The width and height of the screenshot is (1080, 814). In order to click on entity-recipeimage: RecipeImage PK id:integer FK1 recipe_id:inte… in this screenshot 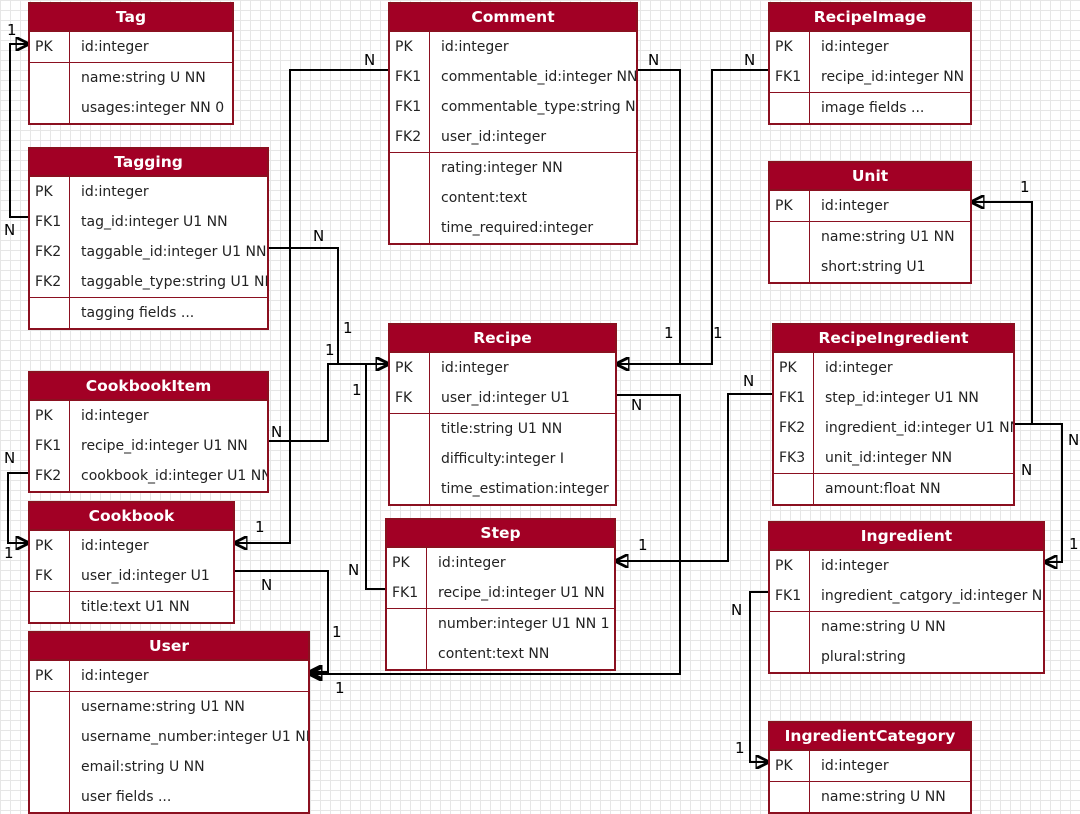, I will do `click(870, 63)`.